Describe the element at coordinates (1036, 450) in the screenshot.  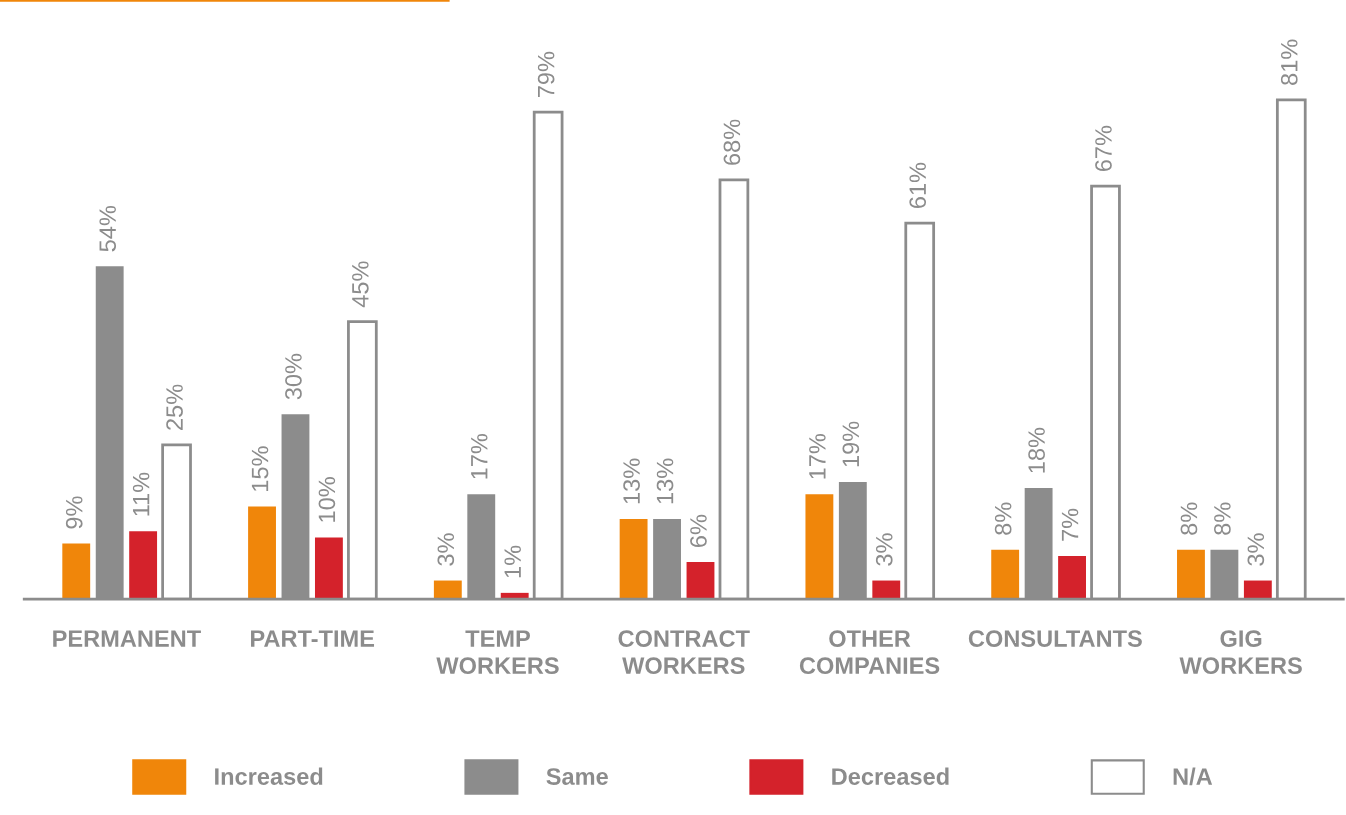
I see `data-label: 18%` at that location.